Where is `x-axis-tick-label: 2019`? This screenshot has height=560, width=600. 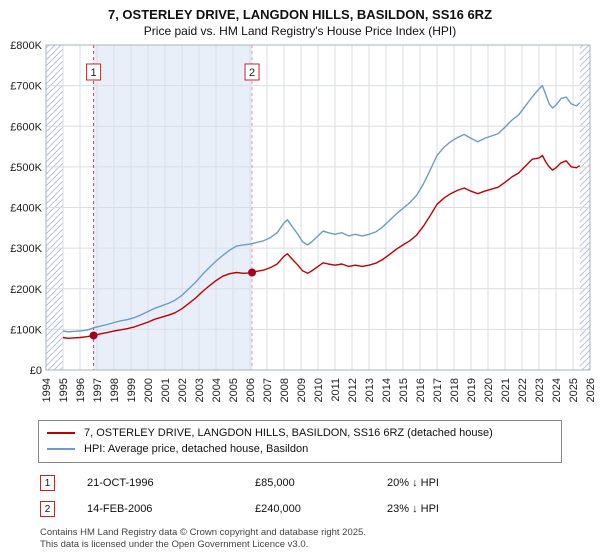
x-axis-tick-label: 2019 is located at coordinates (472, 390).